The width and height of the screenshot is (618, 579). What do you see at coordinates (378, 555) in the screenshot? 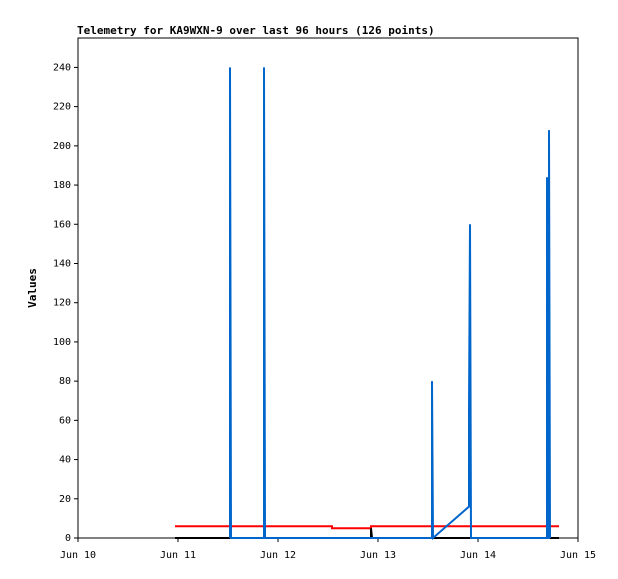
I see `x-tick-label: Jun 13` at bounding box center [378, 555].